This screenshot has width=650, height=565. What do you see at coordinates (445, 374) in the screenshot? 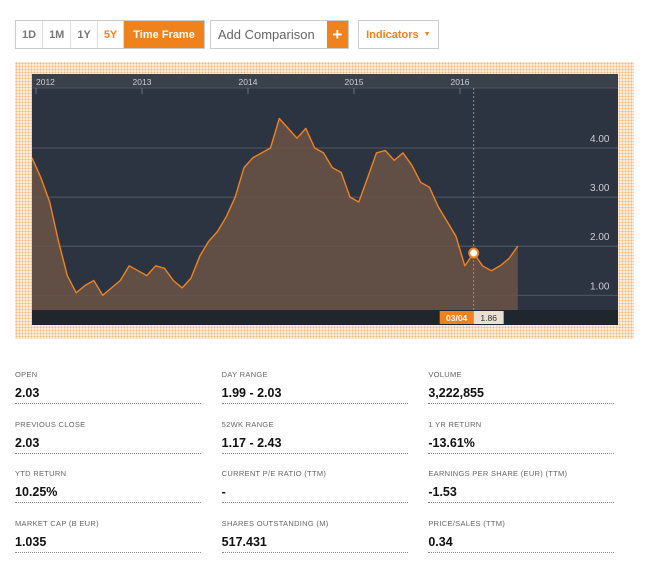
I see `stat-label: VOLUME` at bounding box center [445, 374].